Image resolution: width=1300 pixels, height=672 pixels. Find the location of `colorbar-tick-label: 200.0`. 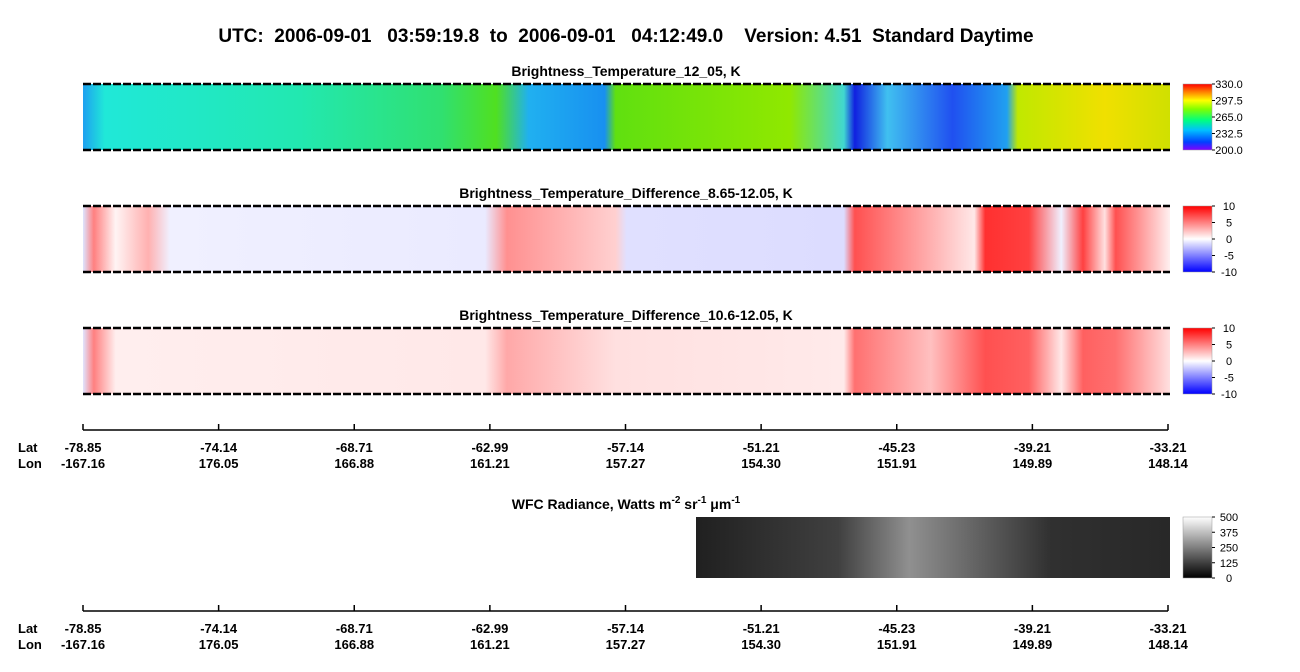

colorbar-tick-label: 200.0 is located at coordinates (1229, 151).